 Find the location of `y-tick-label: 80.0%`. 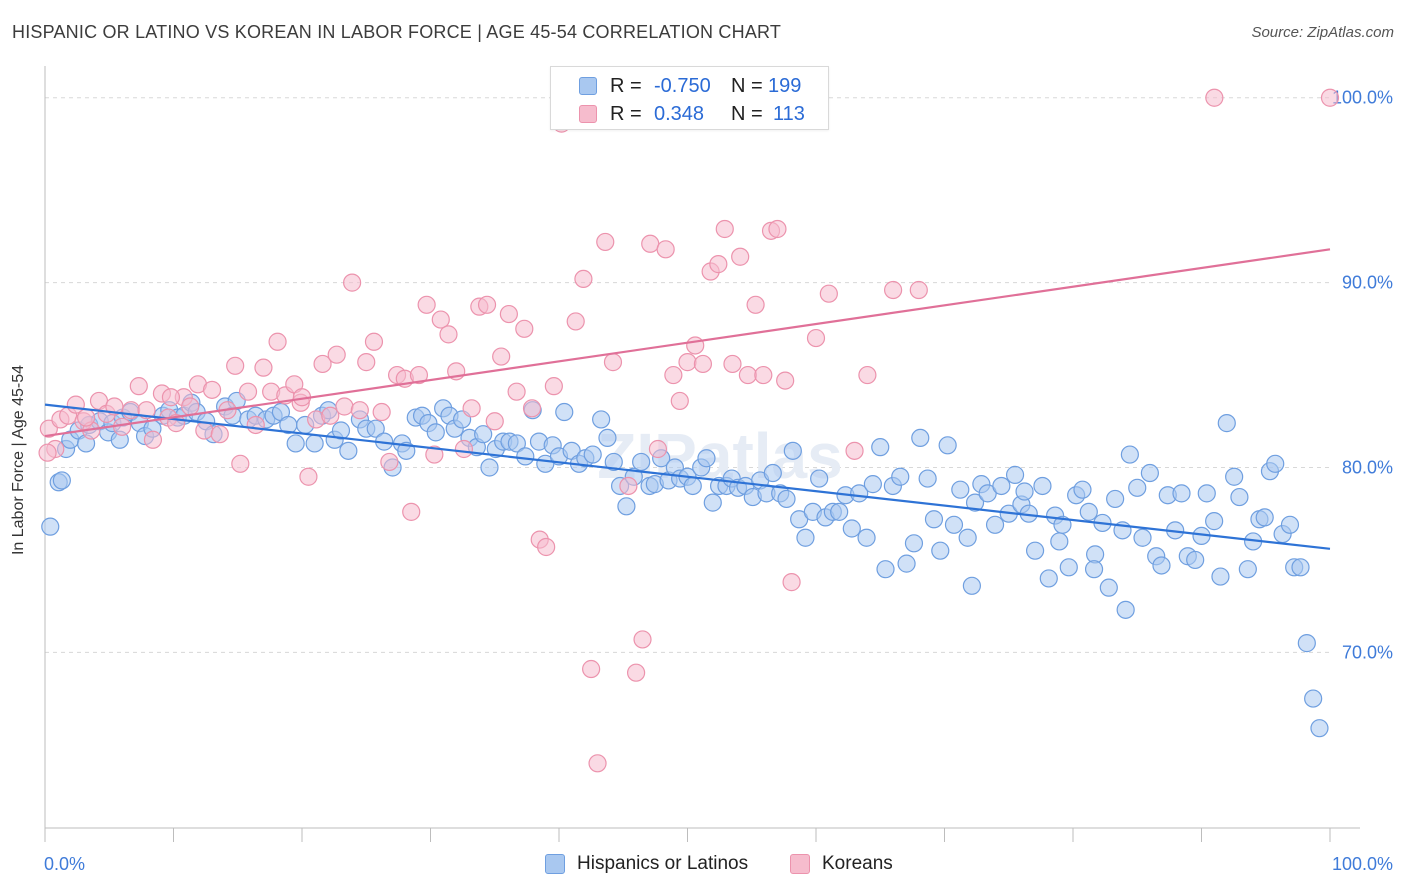

y-tick-label: 80.0% is located at coordinates (1367, 467).